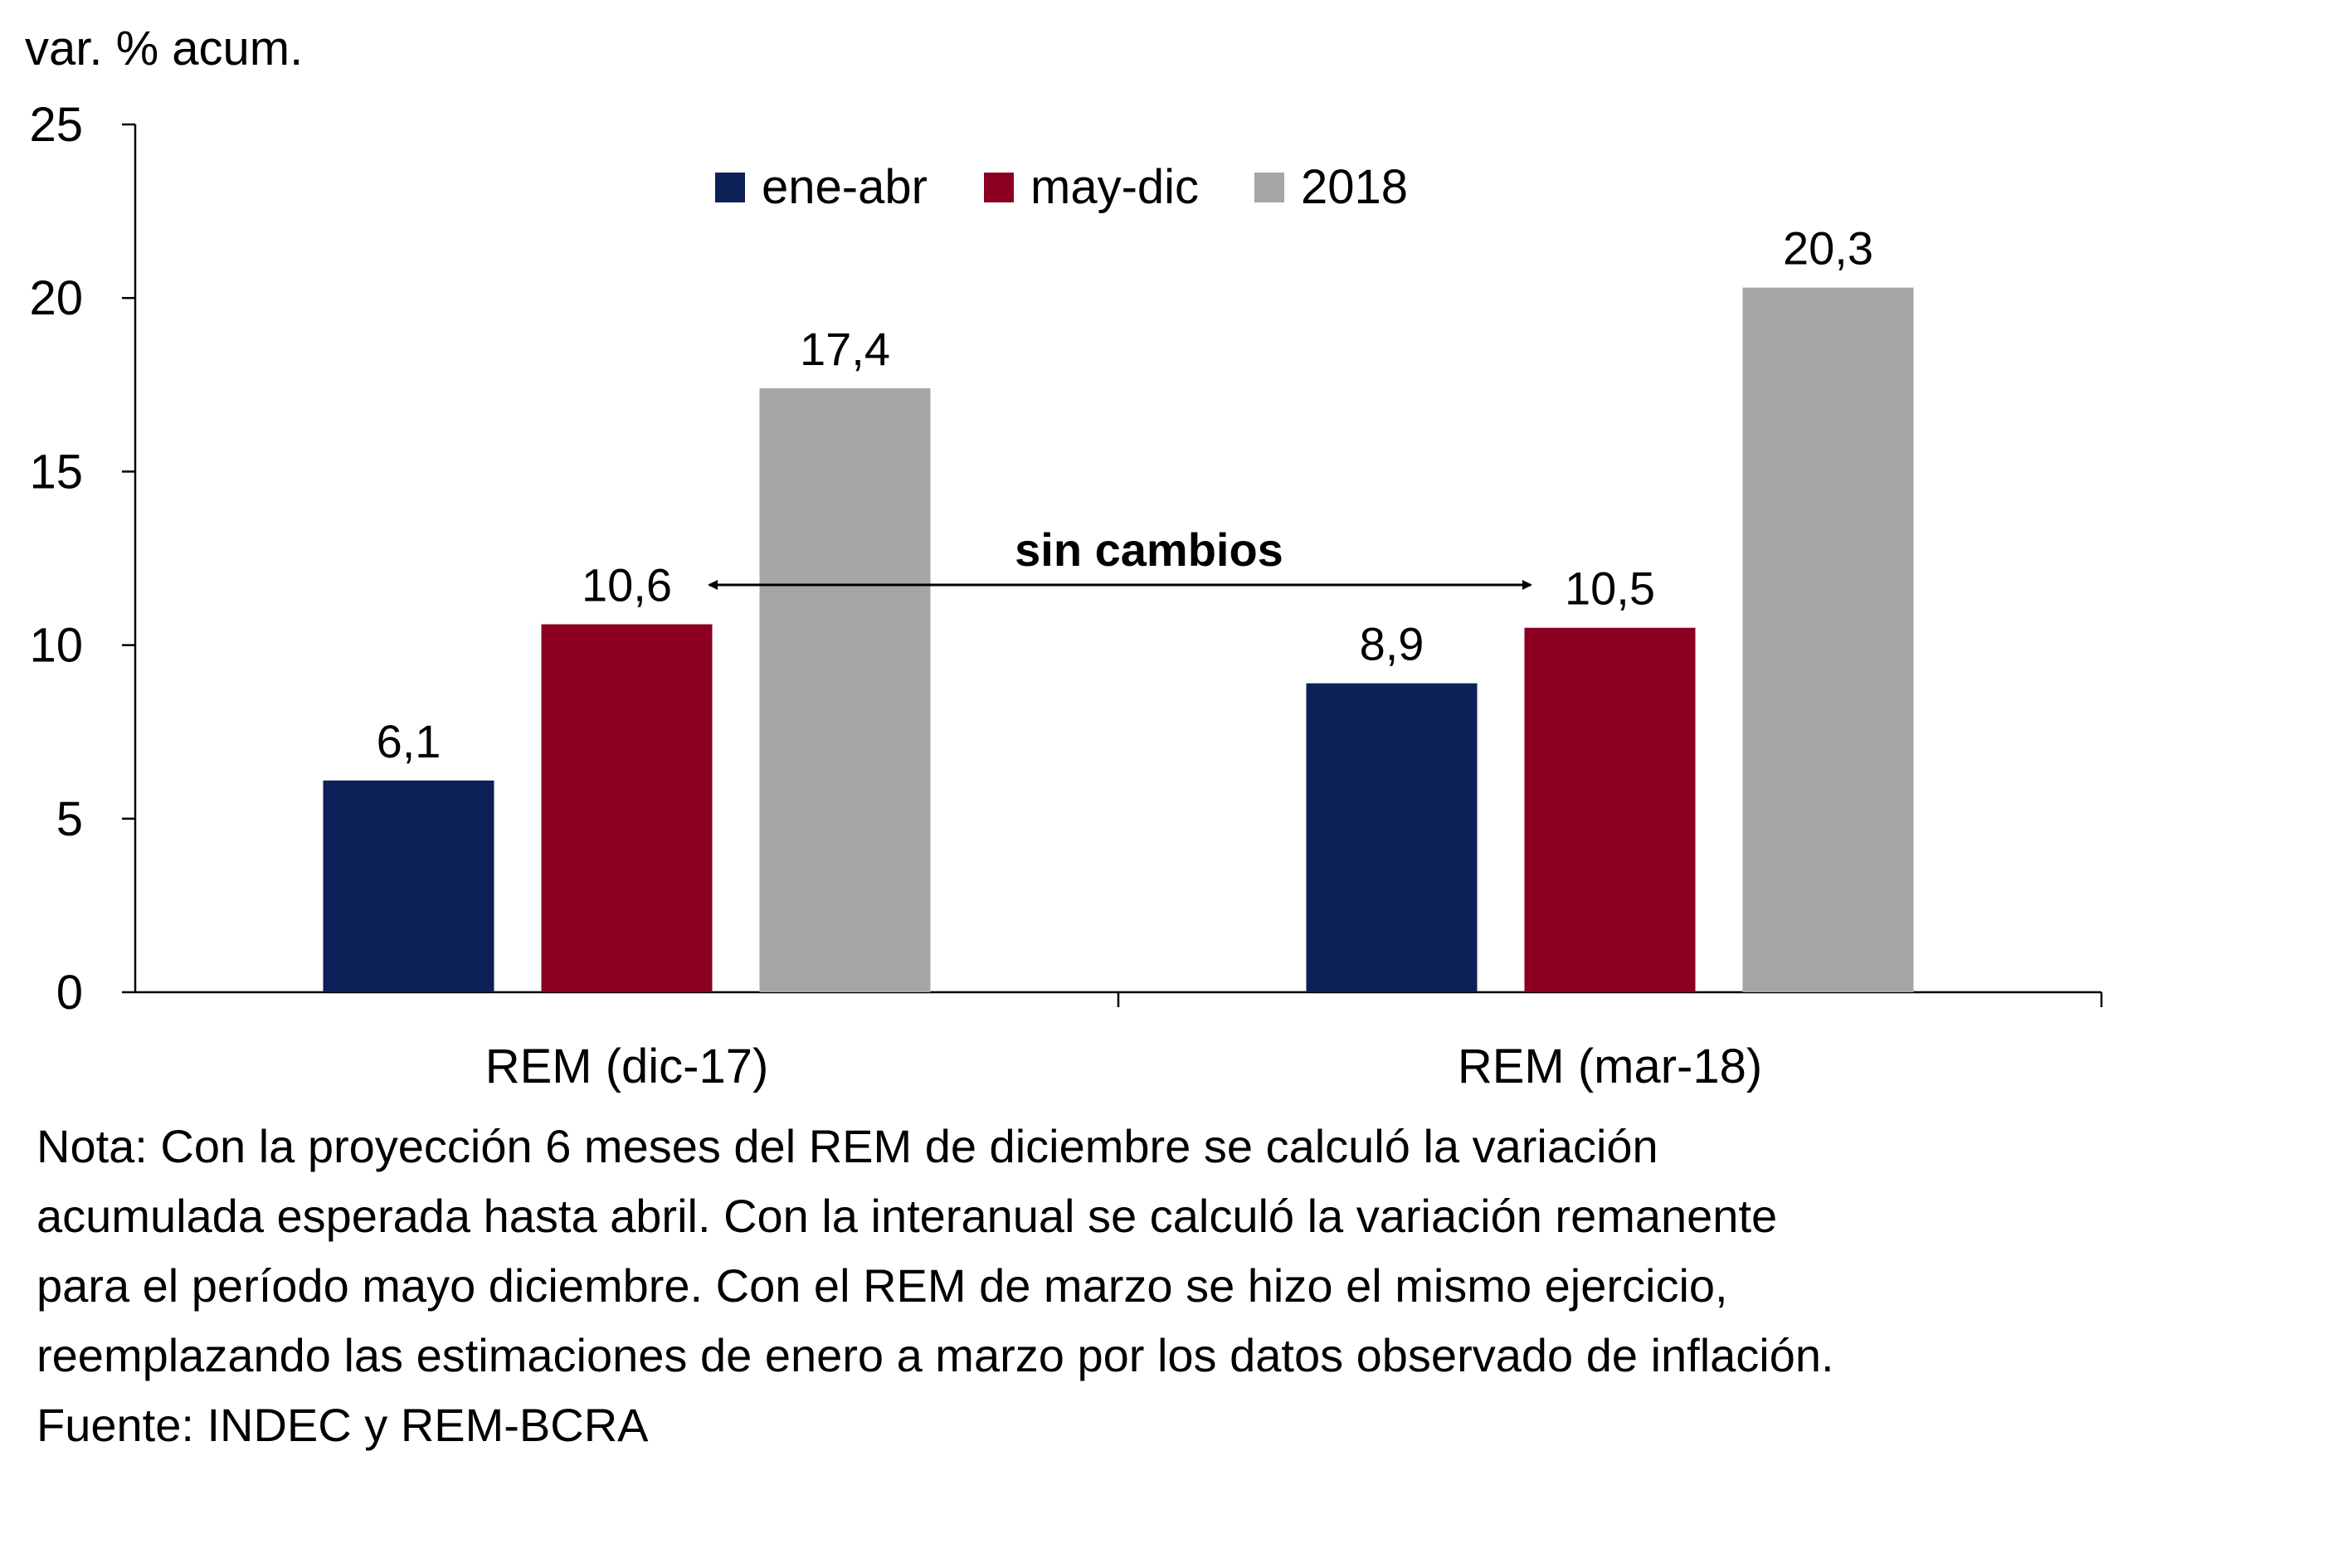  I want to click on x-tick-label: REM (dic-17), so click(627, 1066).